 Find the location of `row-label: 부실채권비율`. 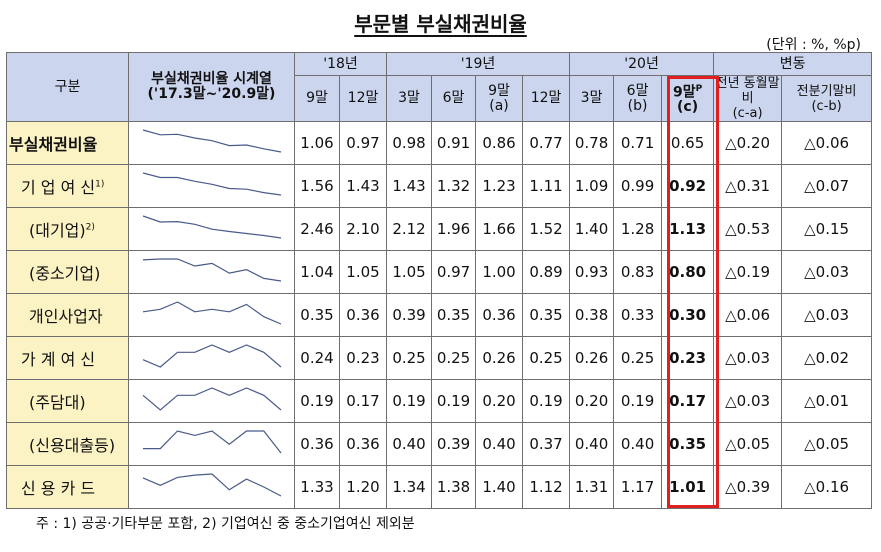

row-label: 부실채권비율 is located at coordinates (67, 143).